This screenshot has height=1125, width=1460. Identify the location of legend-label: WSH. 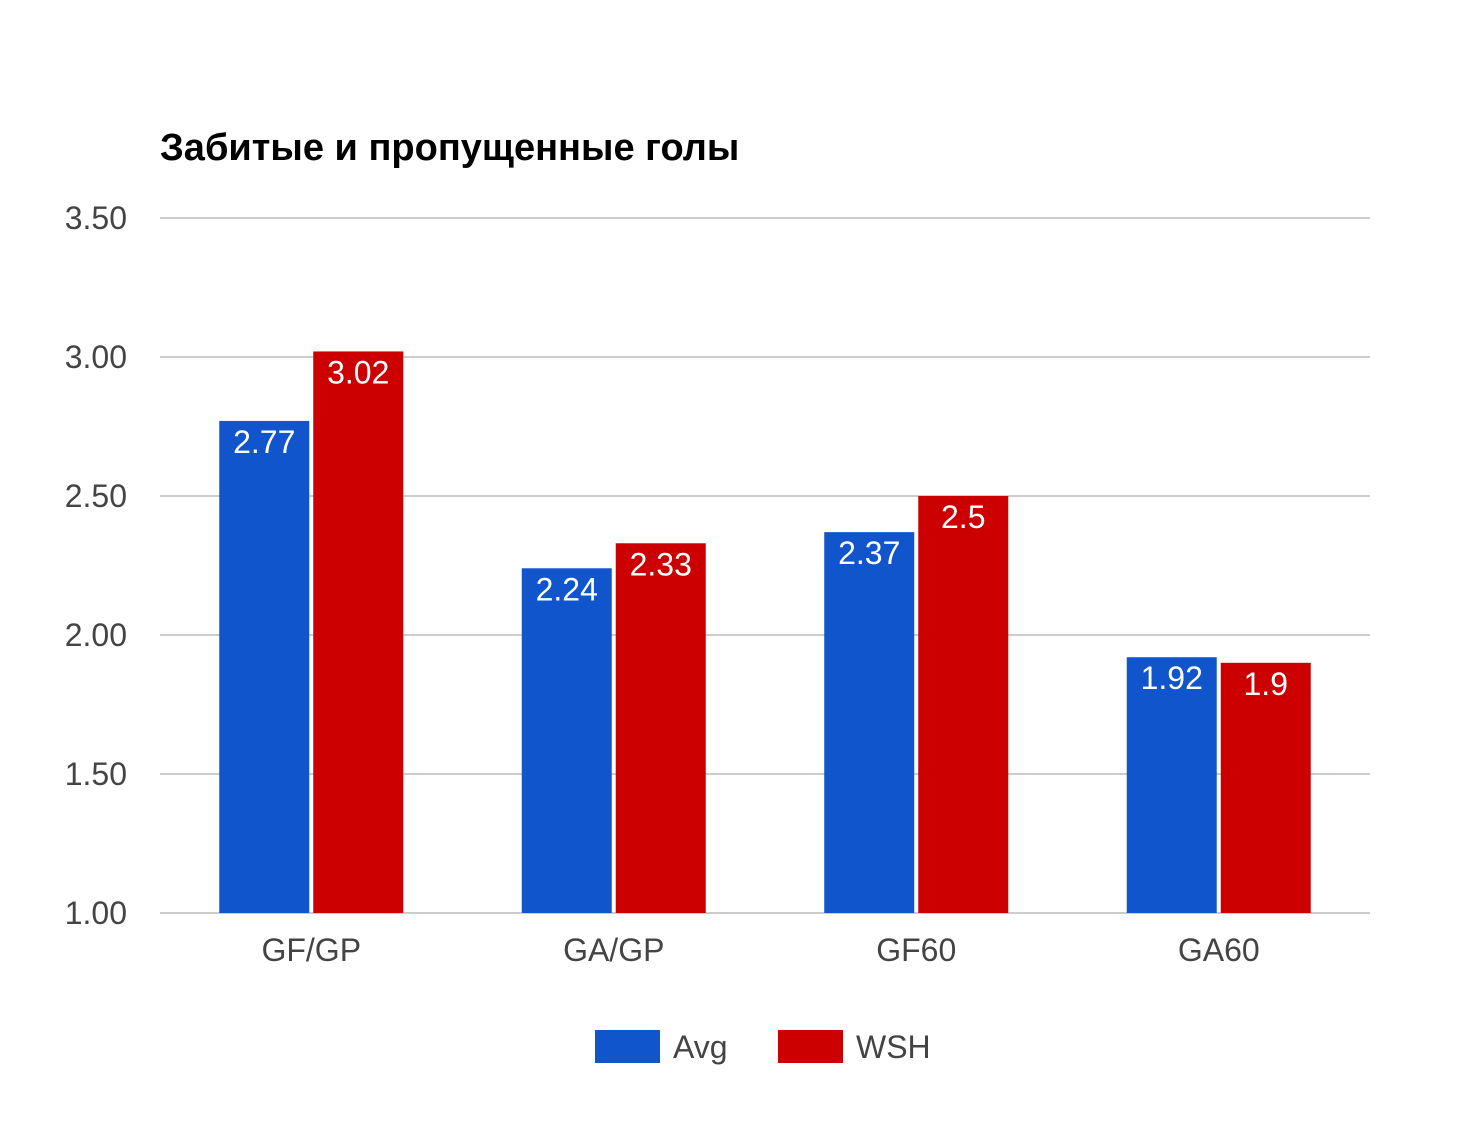
(893, 1047).